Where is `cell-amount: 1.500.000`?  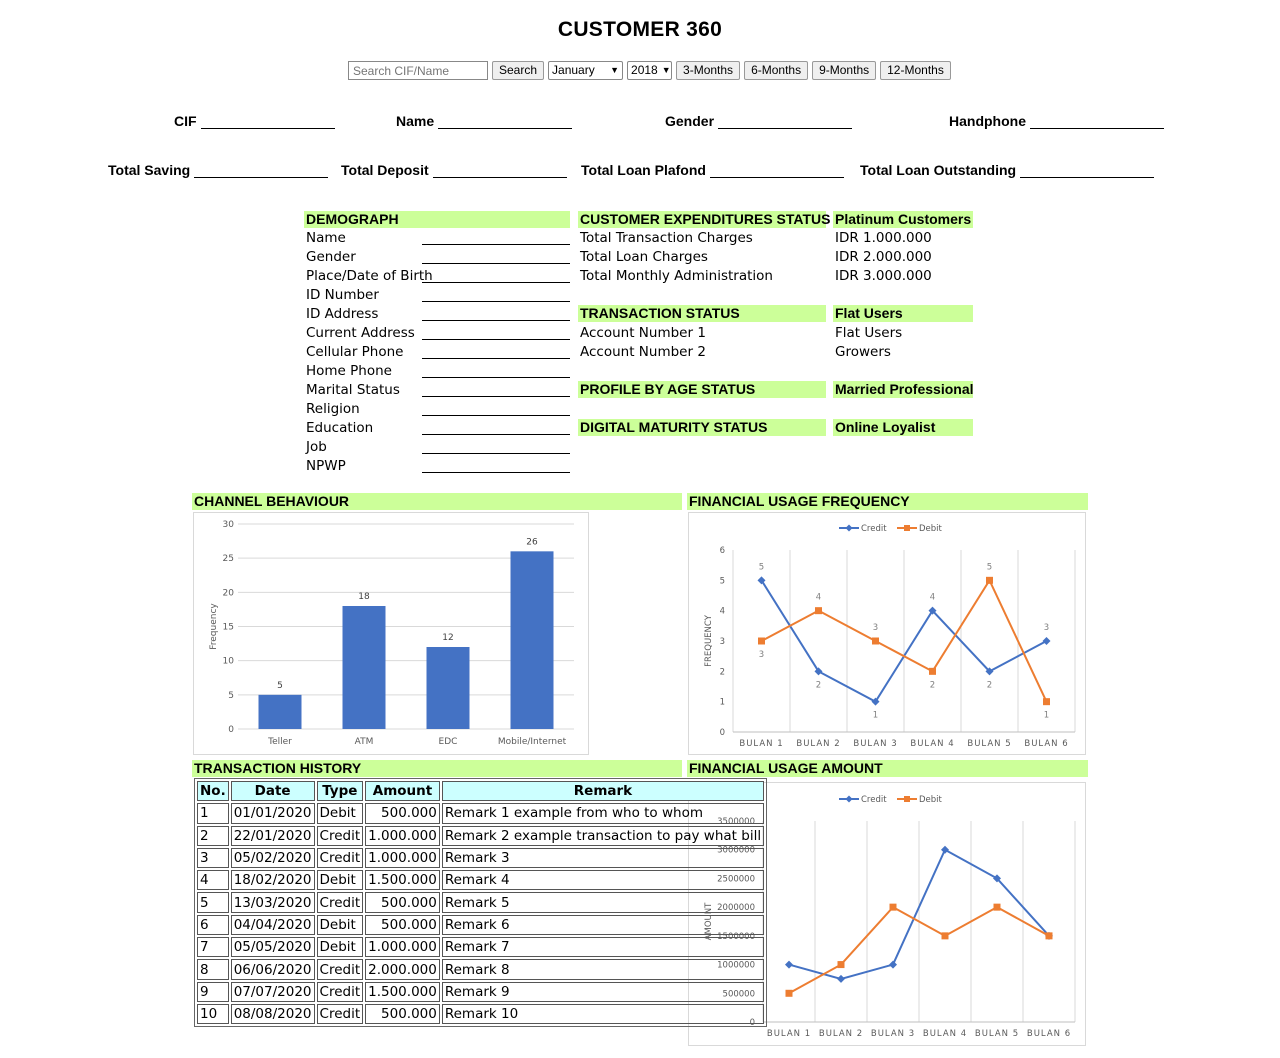
cell-amount: 1.500.000 is located at coordinates (402, 991).